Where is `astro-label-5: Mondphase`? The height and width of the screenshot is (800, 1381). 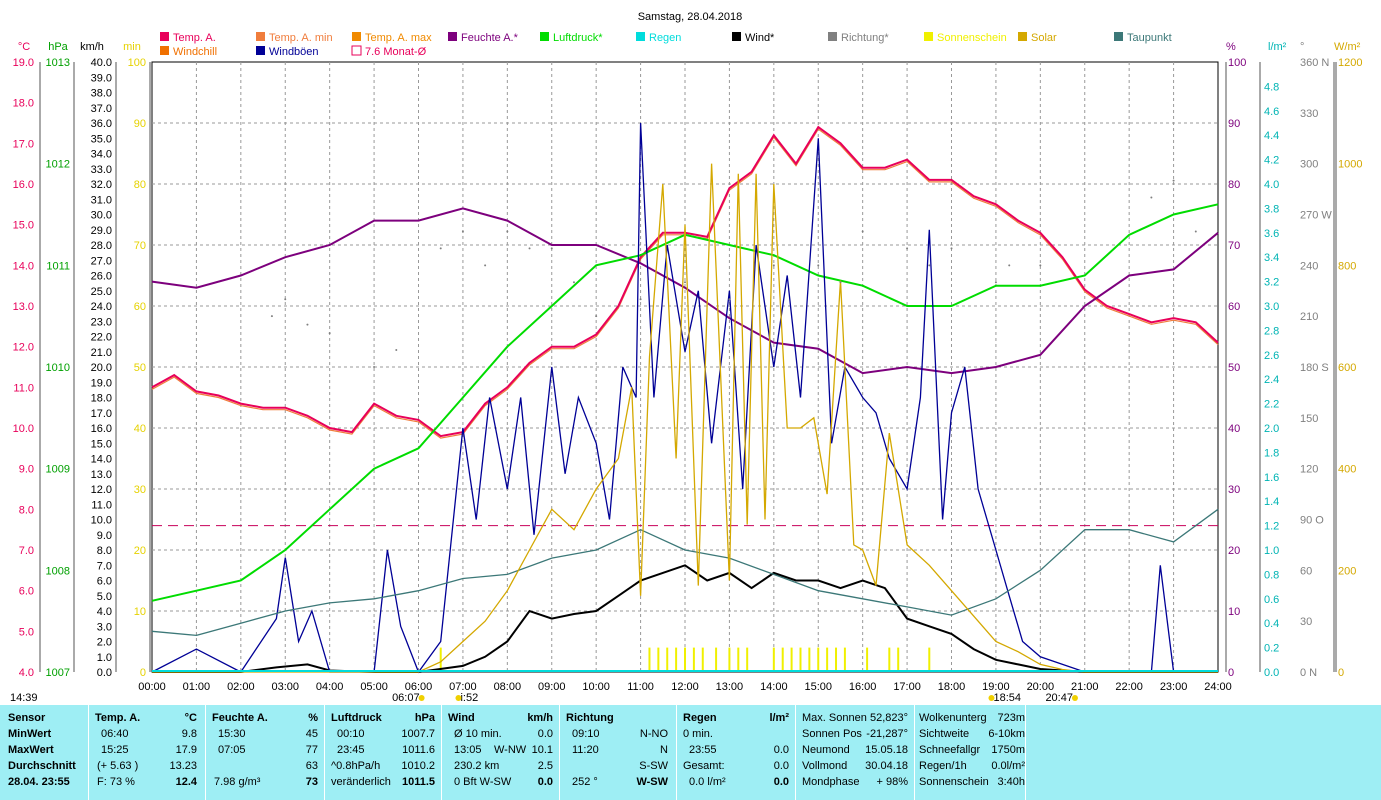 astro-label-5: Mondphase is located at coordinates (831, 782).